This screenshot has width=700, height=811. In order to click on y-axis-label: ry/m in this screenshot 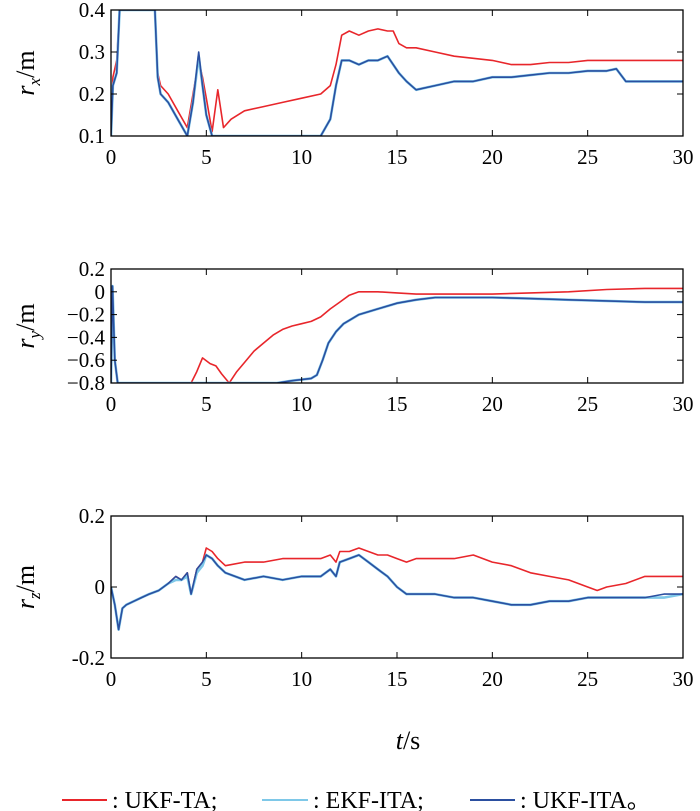, I will do `click(27, 325)`.